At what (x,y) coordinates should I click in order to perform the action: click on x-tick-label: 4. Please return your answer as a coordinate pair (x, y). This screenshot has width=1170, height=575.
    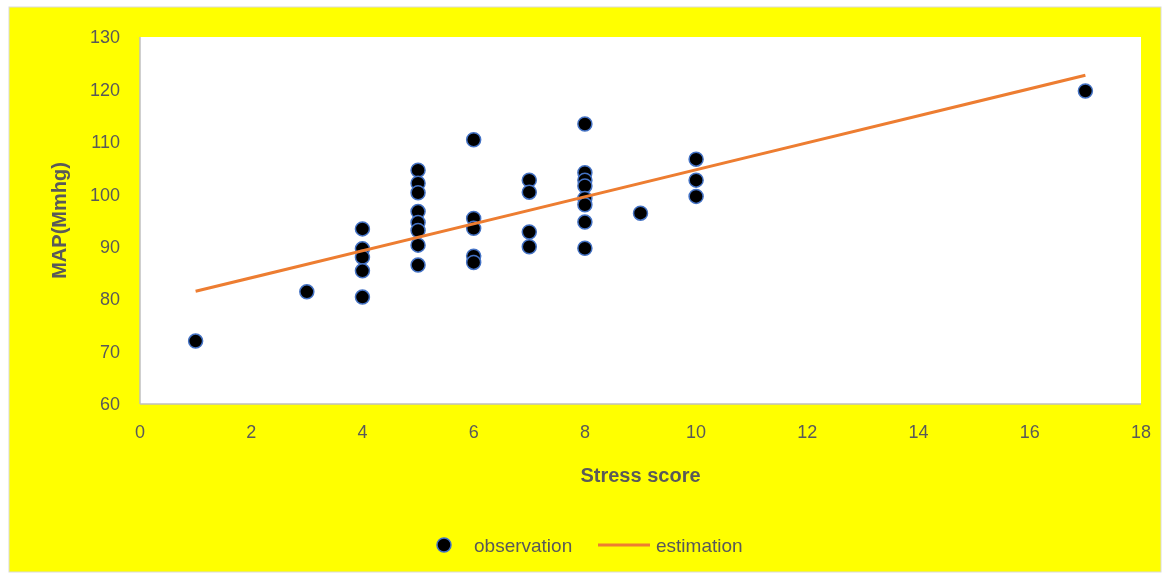
    Looking at the image, I should click on (362, 432).